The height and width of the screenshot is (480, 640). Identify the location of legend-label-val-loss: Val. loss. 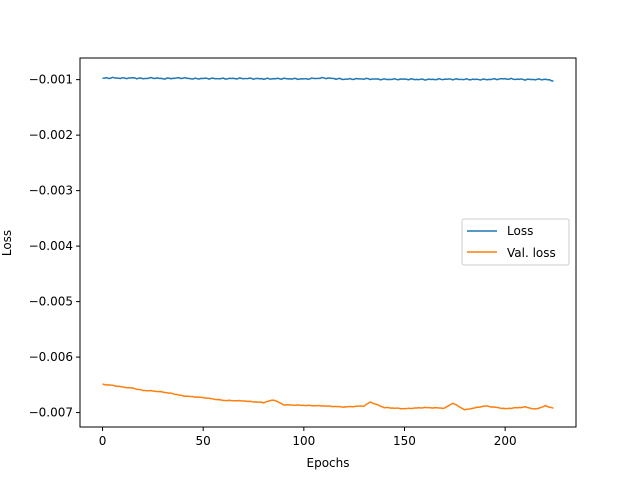
(531, 253).